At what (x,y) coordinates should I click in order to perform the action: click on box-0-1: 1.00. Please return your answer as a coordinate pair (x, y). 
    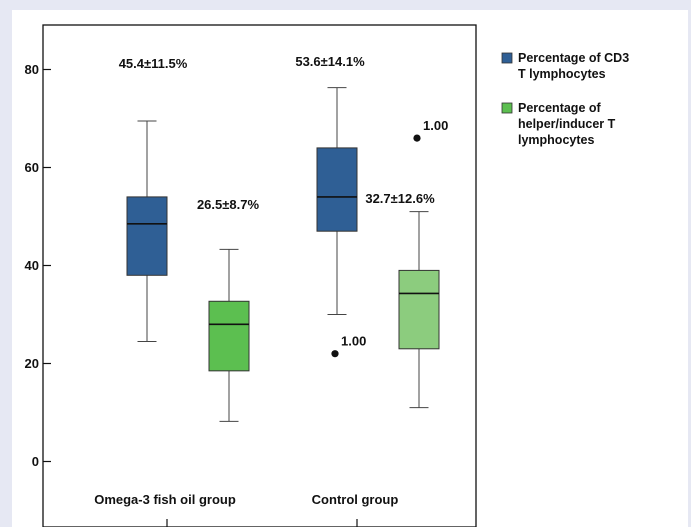
    Looking at the image, I should click on (341, 222).